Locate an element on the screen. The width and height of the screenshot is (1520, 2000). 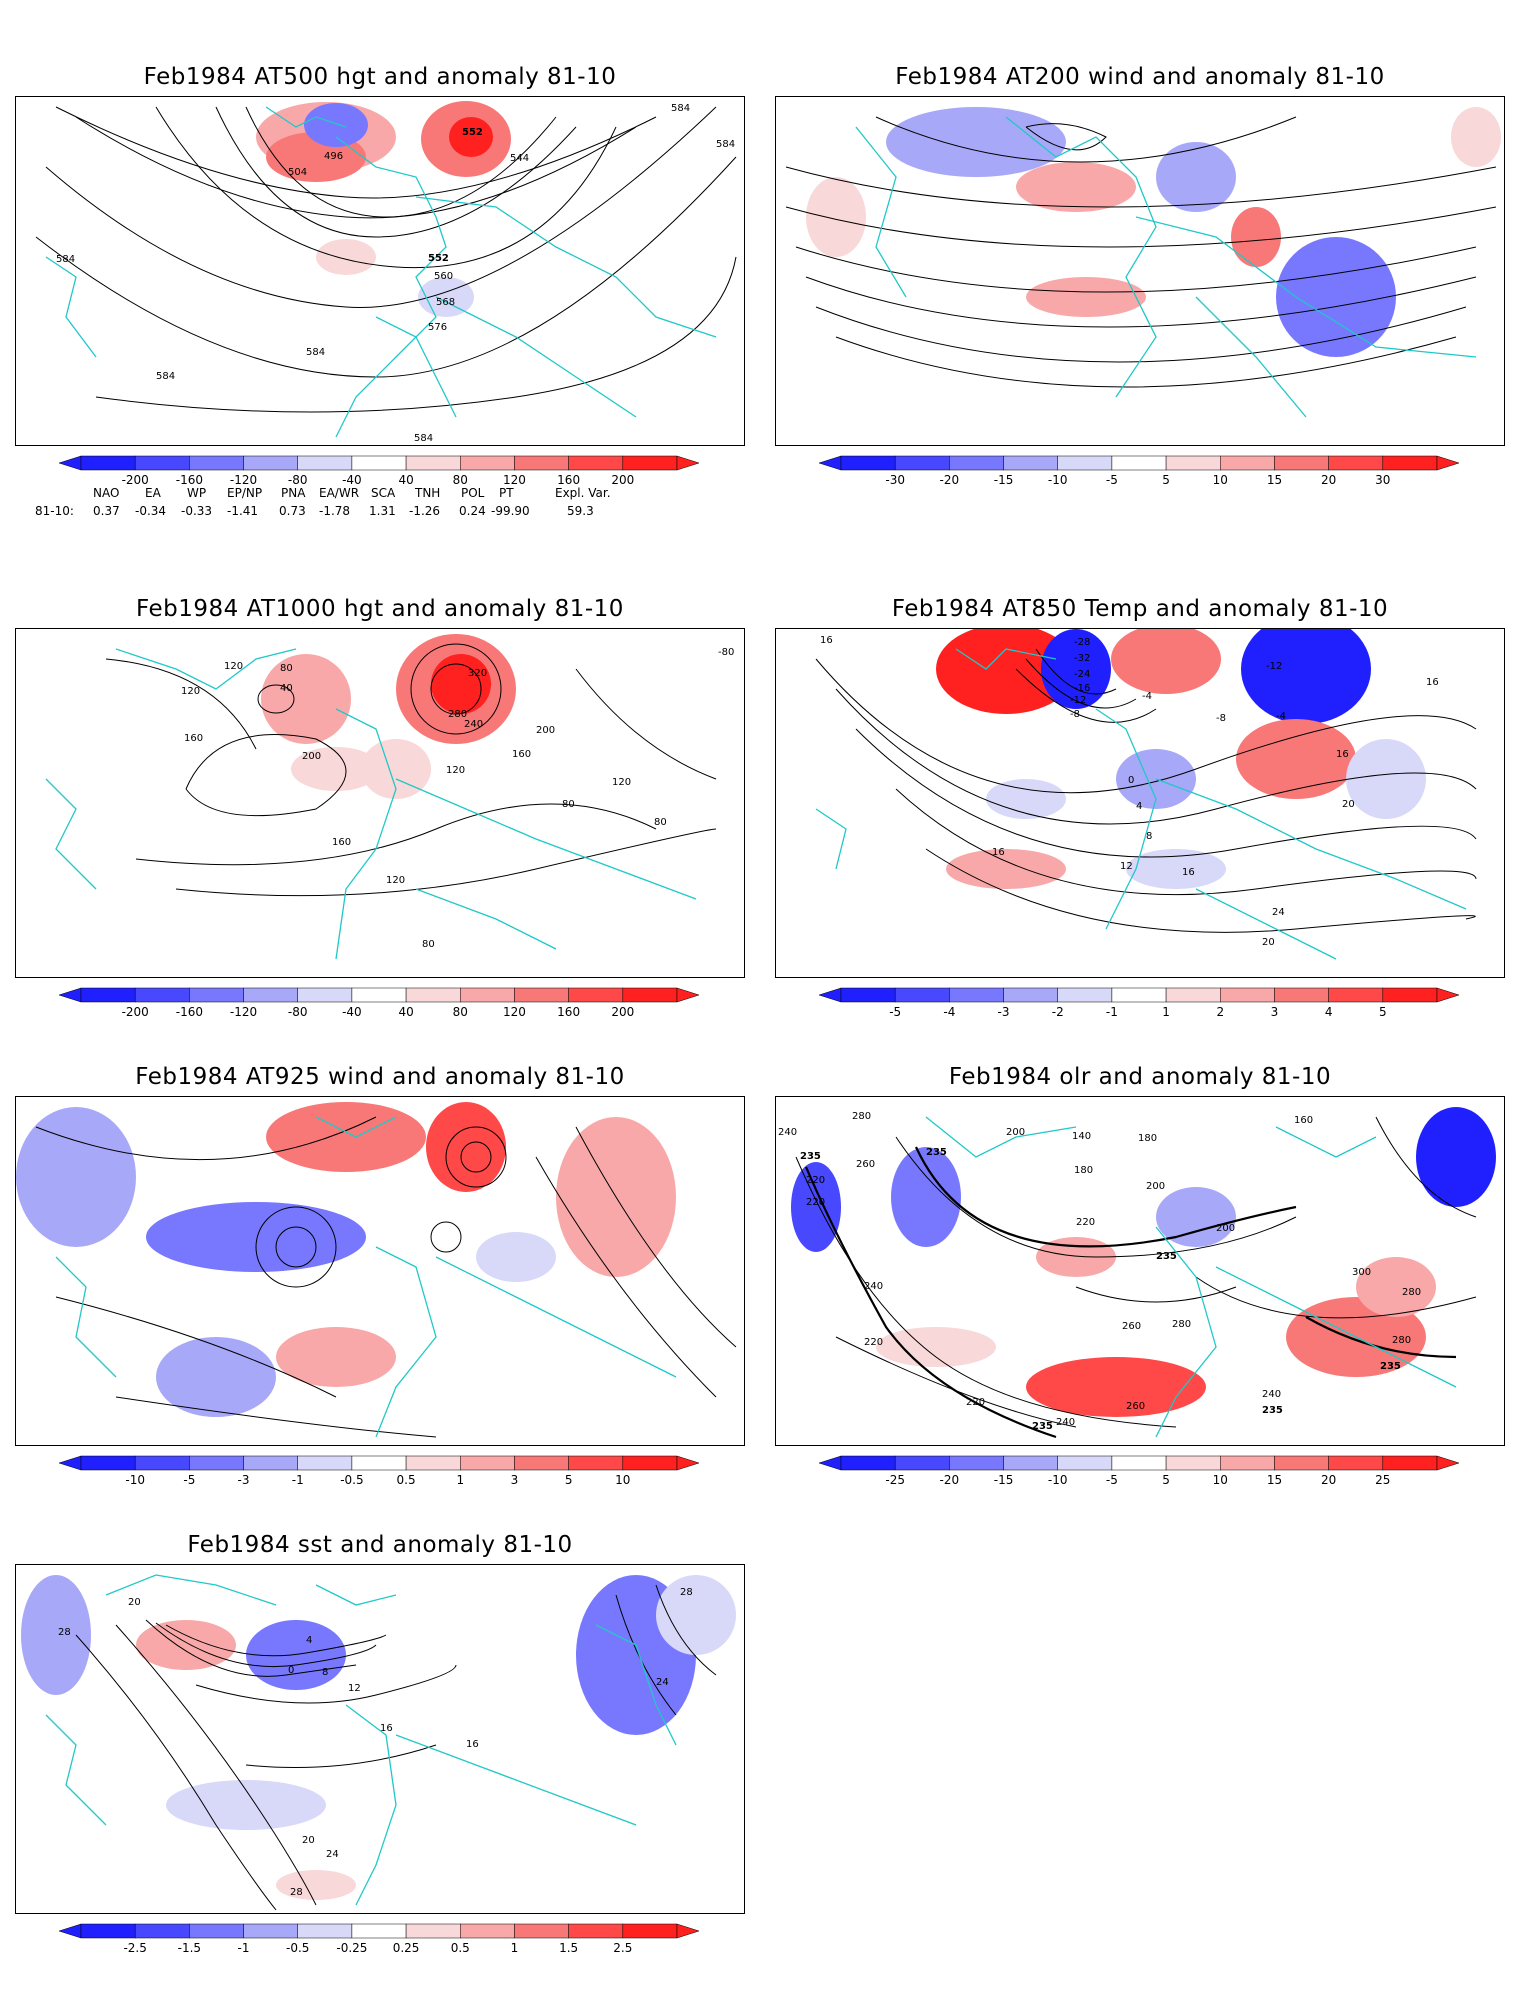
colorbar-tick-label: -1 is located at coordinates (244, 1948).